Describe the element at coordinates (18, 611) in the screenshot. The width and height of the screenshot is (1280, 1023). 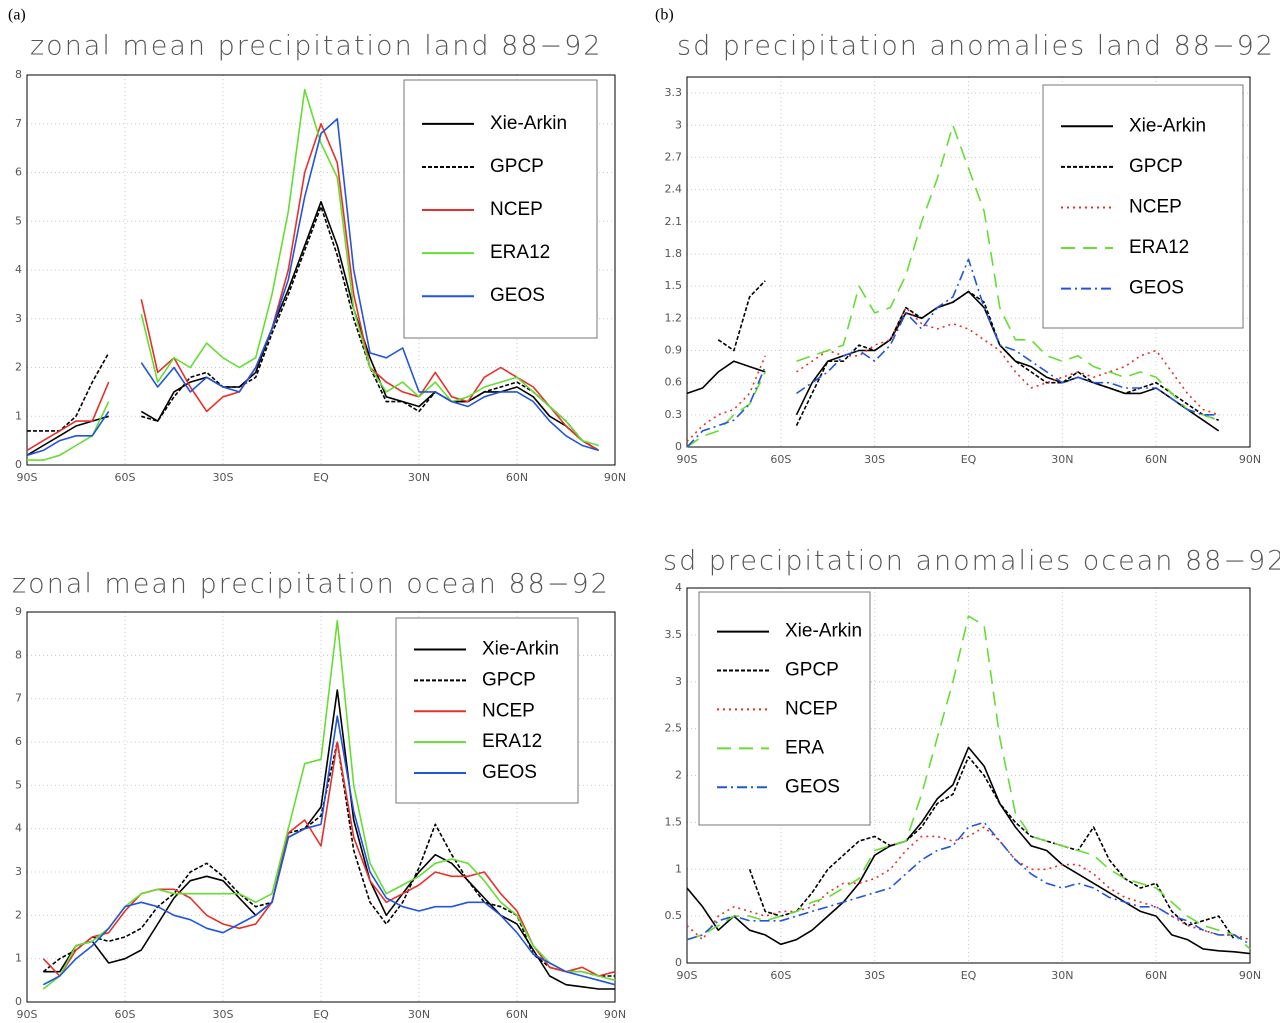
I see `y-tick-label: 9` at that location.